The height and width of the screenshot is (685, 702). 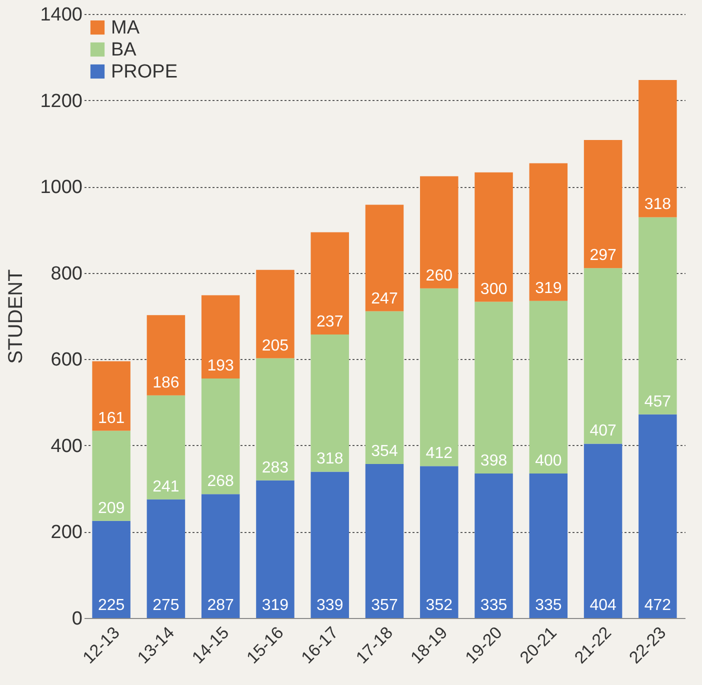 I want to click on data-label: 300, so click(x=494, y=289).